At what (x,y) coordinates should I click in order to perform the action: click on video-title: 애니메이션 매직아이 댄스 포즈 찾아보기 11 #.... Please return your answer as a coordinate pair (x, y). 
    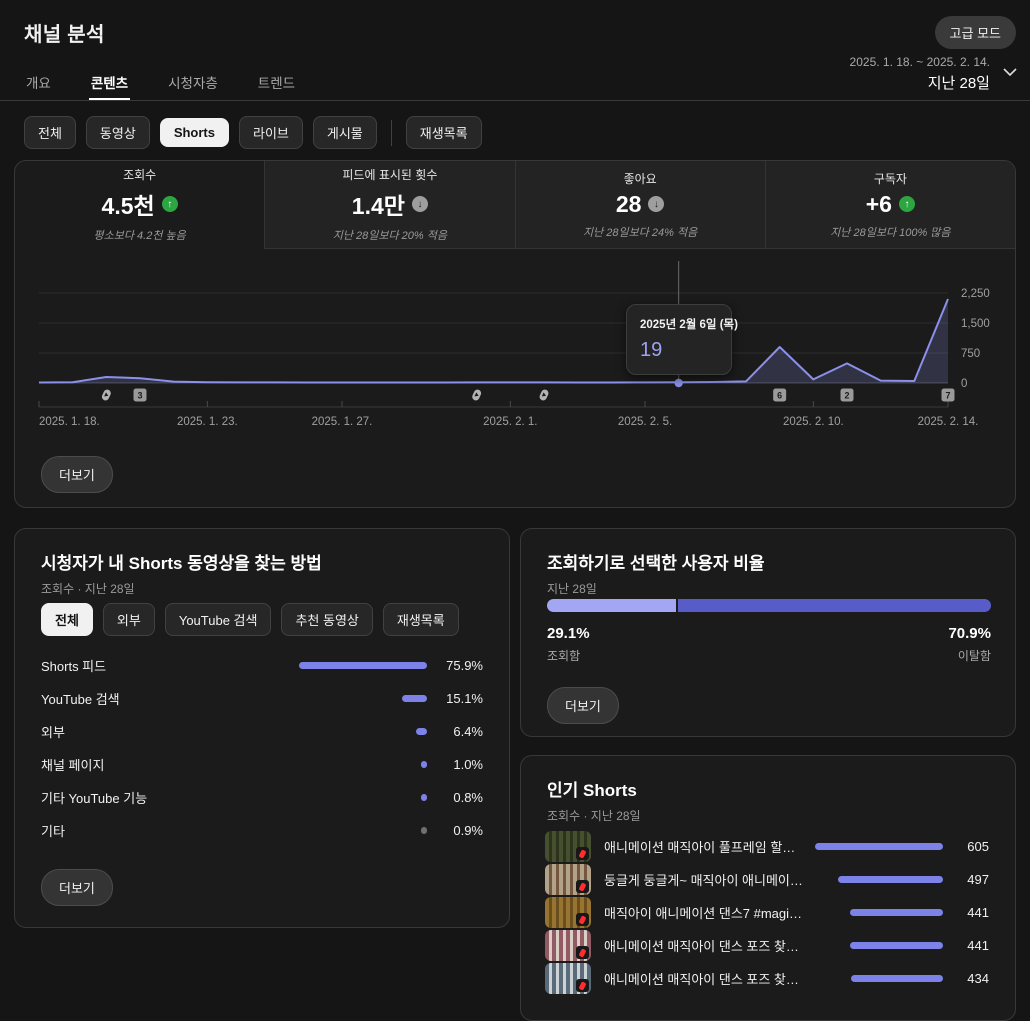
    Looking at the image, I should click on (703, 946).